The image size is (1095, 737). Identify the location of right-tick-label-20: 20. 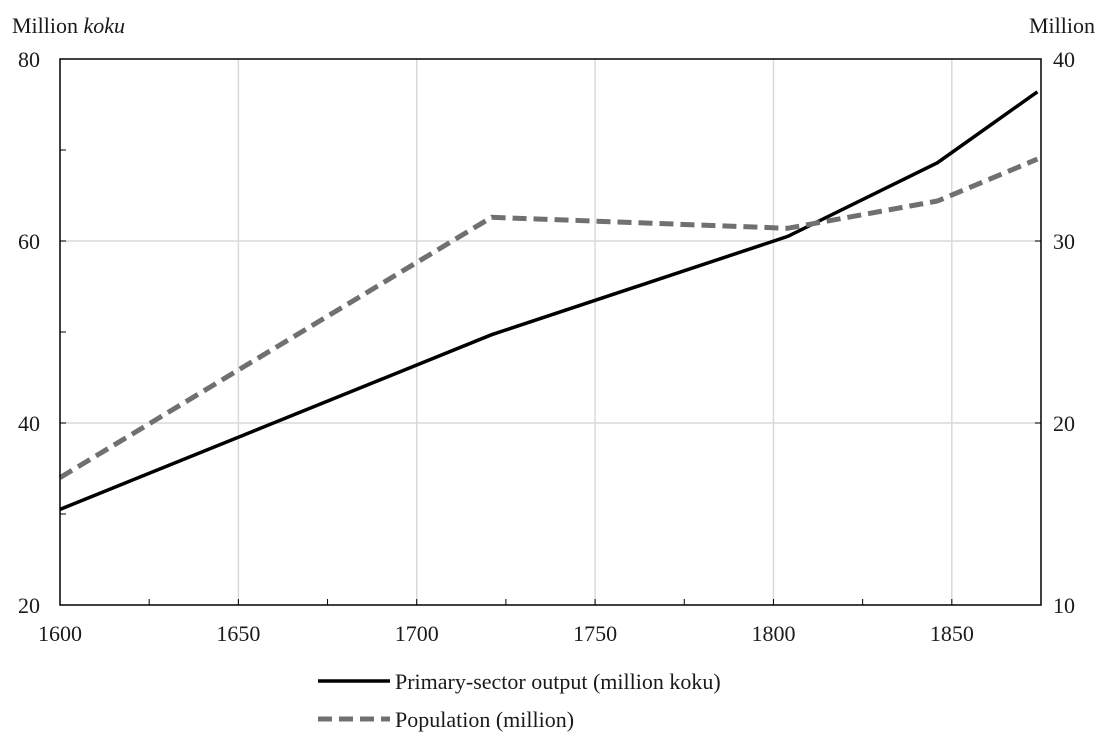
(1064, 423).